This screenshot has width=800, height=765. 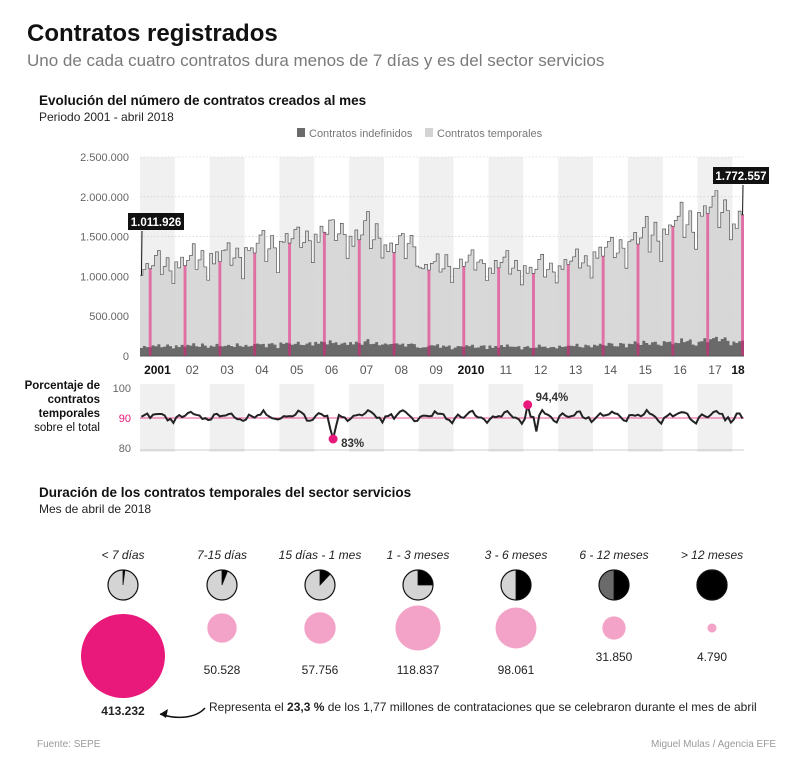 I want to click on annotation-label: 1.772.557, so click(x=740, y=177).